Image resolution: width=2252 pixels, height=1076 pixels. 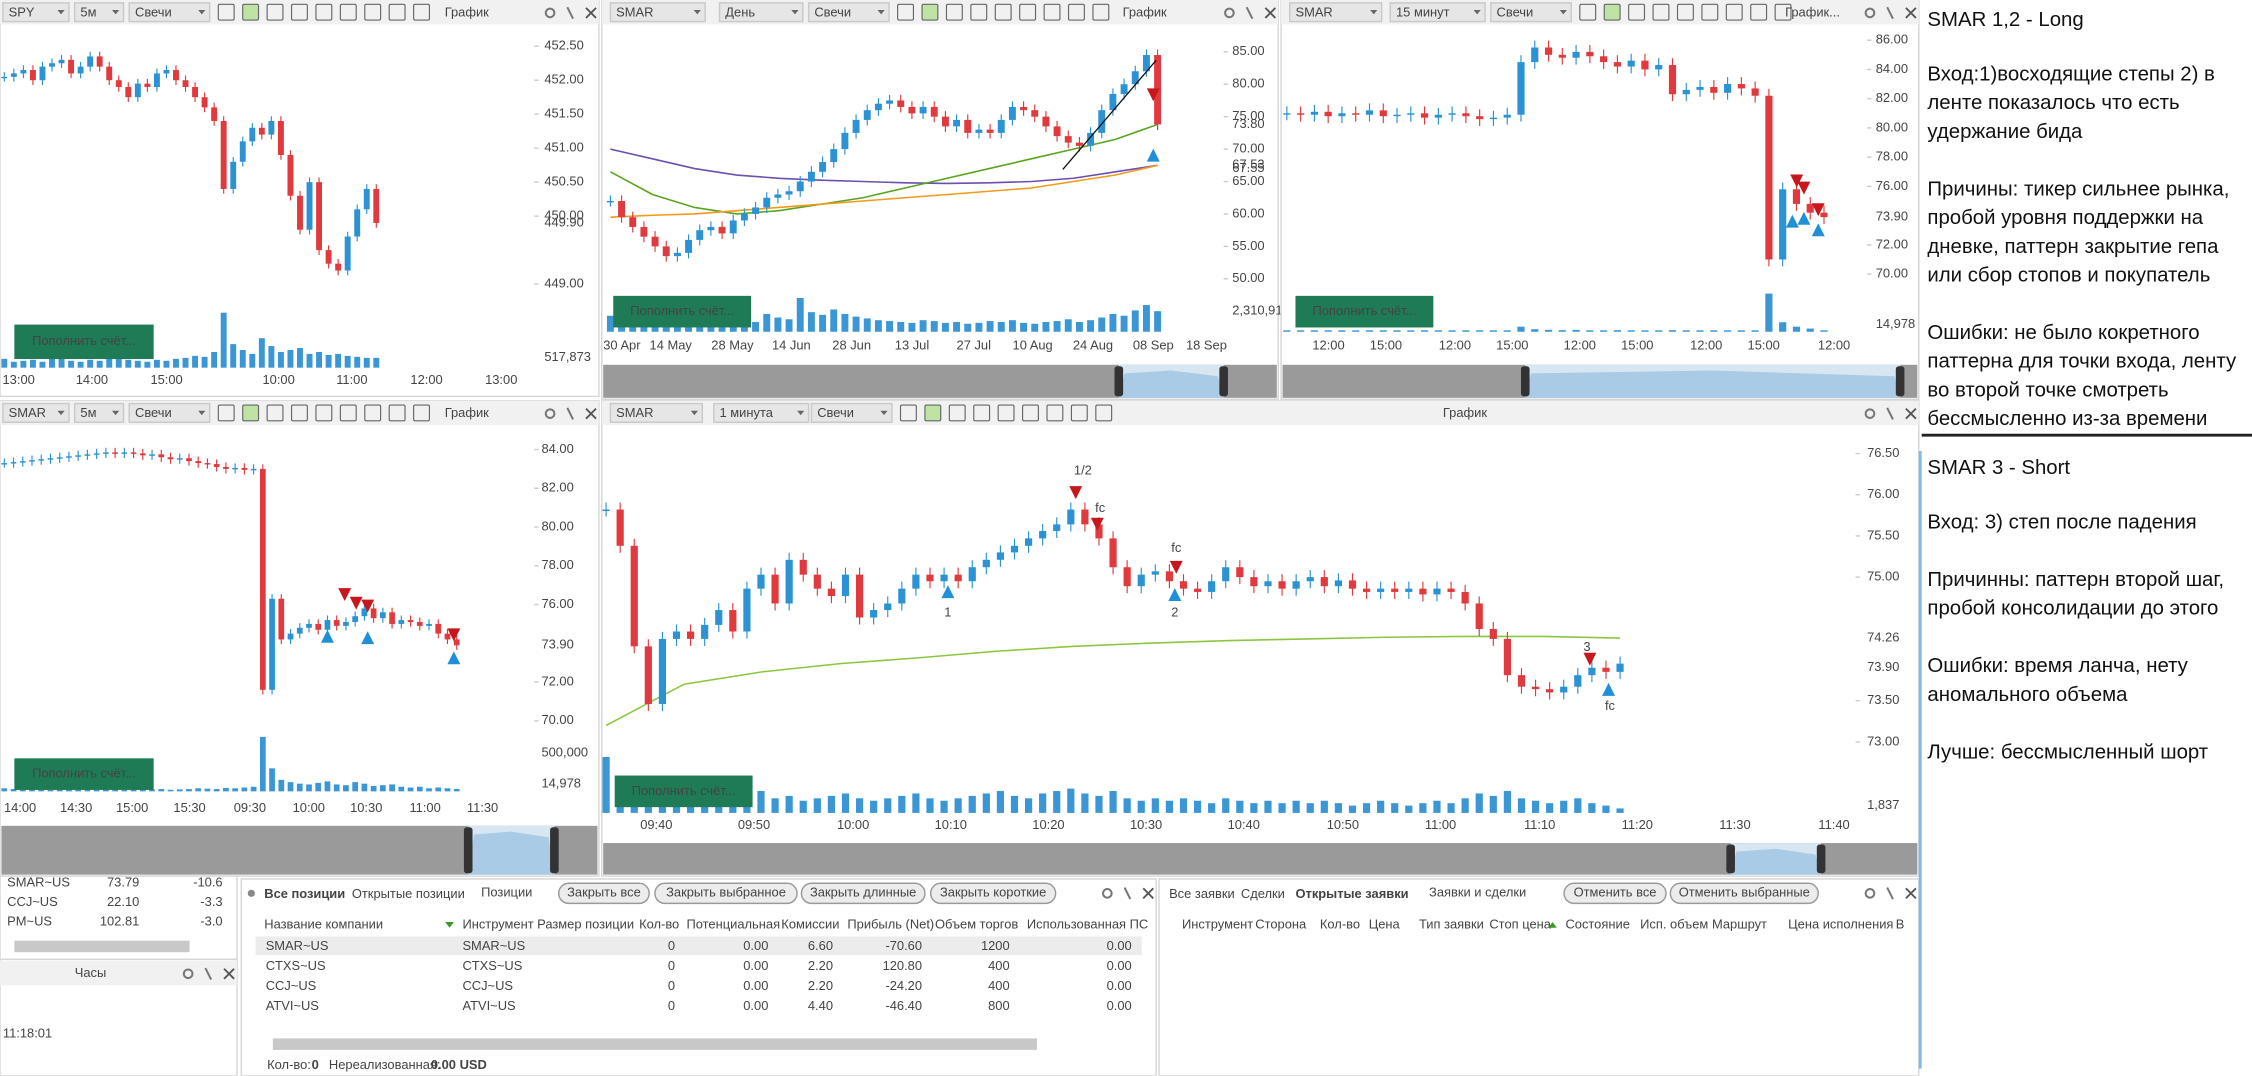 I want to click on column-header: Маршрут, so click(x=1739, y=923).